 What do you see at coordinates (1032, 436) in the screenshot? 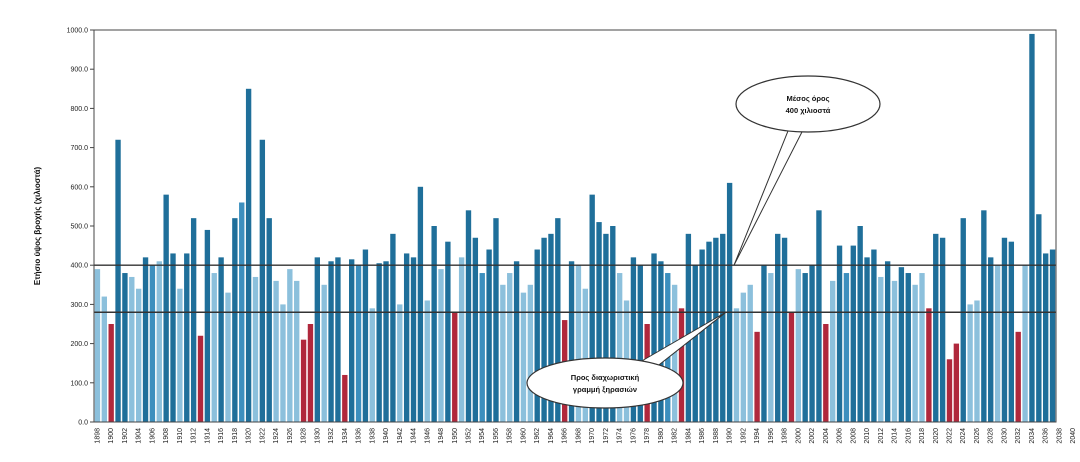
I see `x-tick-label: 2034` at bounding box center [1032, 436].